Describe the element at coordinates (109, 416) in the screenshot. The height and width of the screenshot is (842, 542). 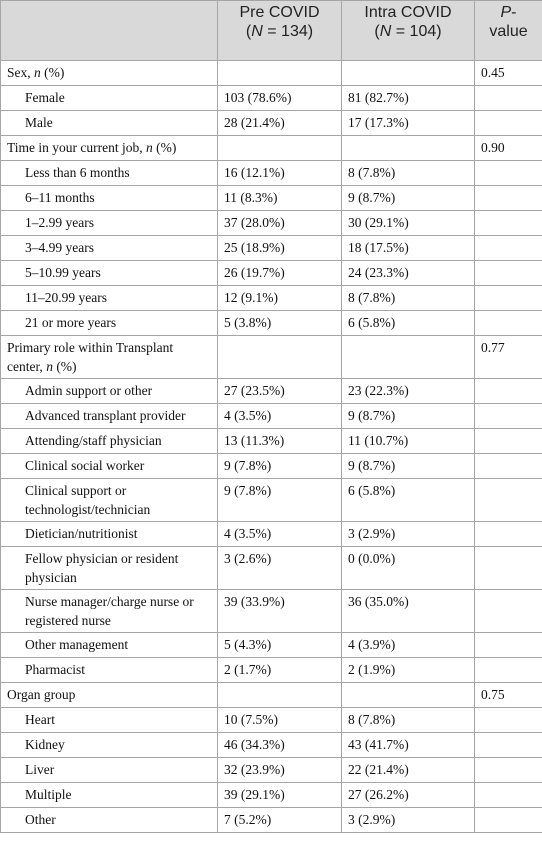
I see `row-label: Advanced transplant provider` at that location.